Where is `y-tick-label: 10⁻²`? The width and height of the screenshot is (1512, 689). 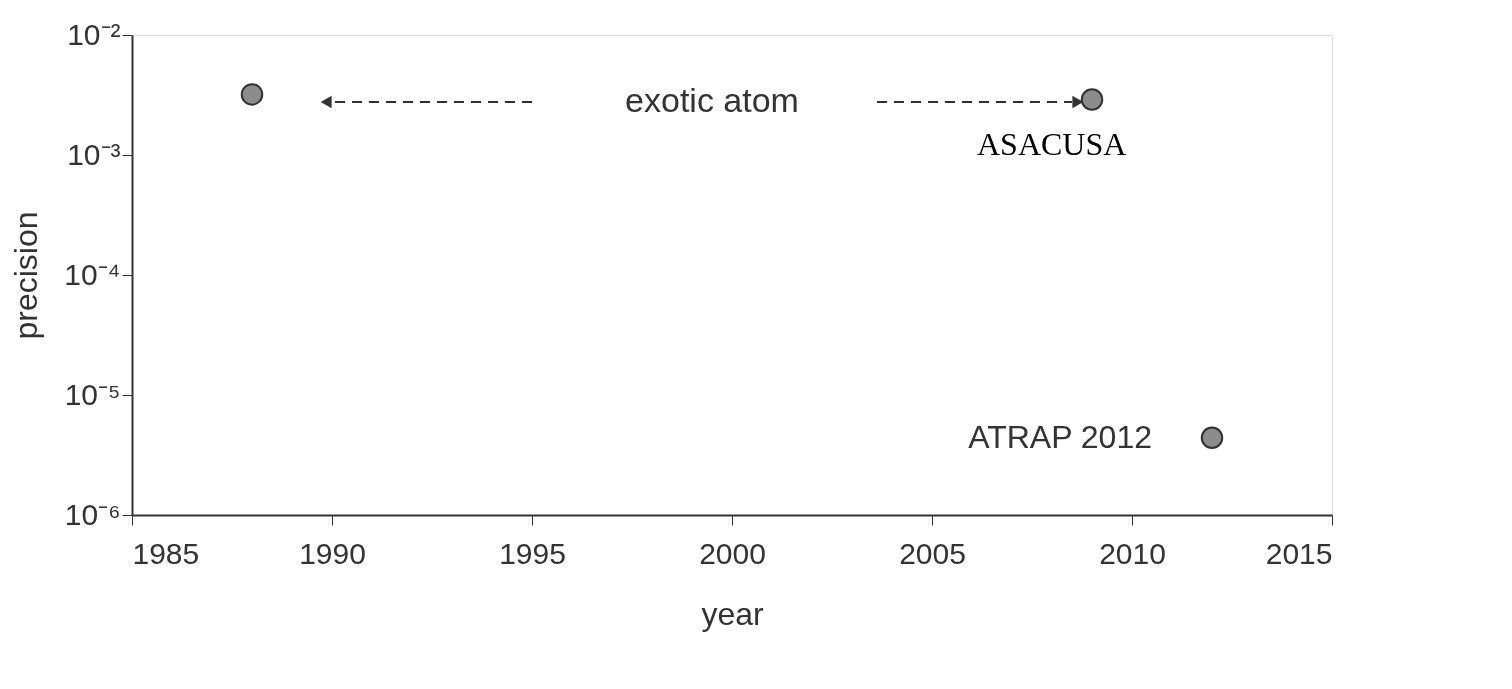
y-tick-label: 10⁻² is located at coordinates (94, 34).